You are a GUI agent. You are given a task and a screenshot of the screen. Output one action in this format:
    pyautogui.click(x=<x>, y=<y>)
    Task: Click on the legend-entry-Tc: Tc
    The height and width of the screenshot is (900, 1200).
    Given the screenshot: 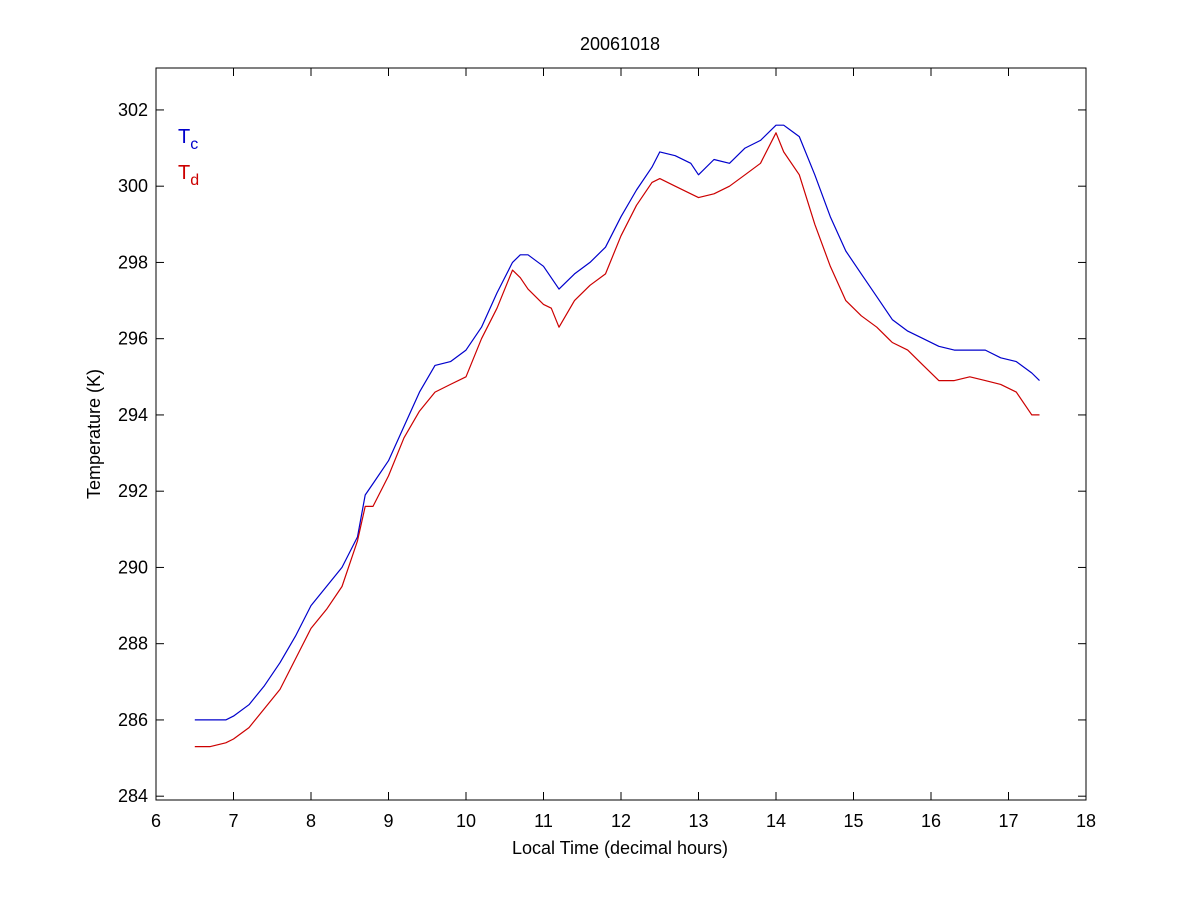 What is the action you would take?
    pyautogui.click(x=188, y=139)
    